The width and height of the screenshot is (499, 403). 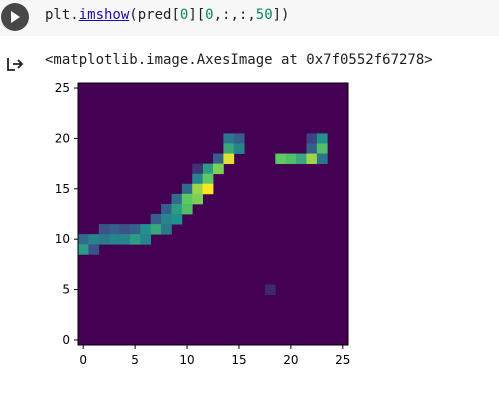 What do you see at coordinates (15, 64) in the screenshot?
I see `output-arrow-icon` at bounding box center [15, 64].